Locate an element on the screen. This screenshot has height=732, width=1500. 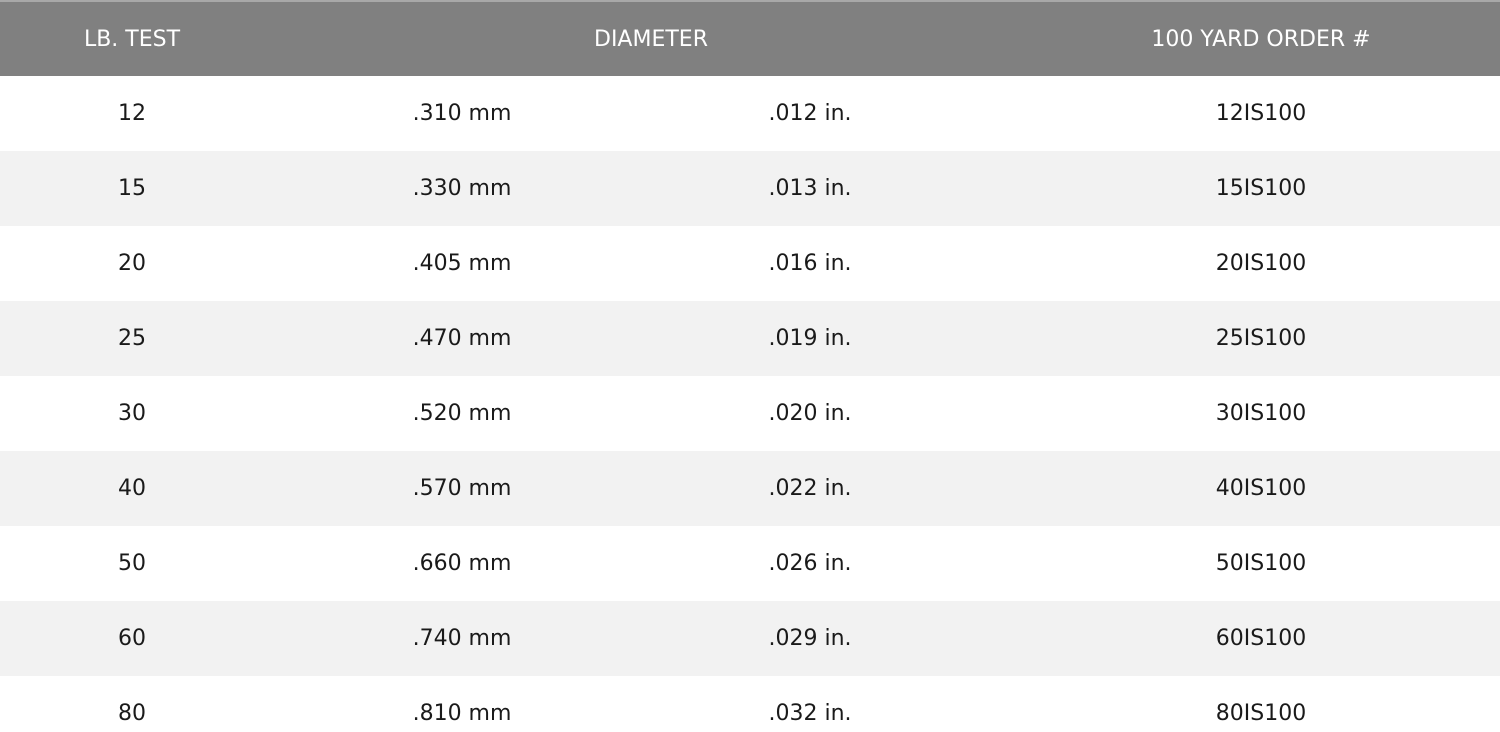
cell-order-number: 20IS100 is located at coordinates (1261, 263).